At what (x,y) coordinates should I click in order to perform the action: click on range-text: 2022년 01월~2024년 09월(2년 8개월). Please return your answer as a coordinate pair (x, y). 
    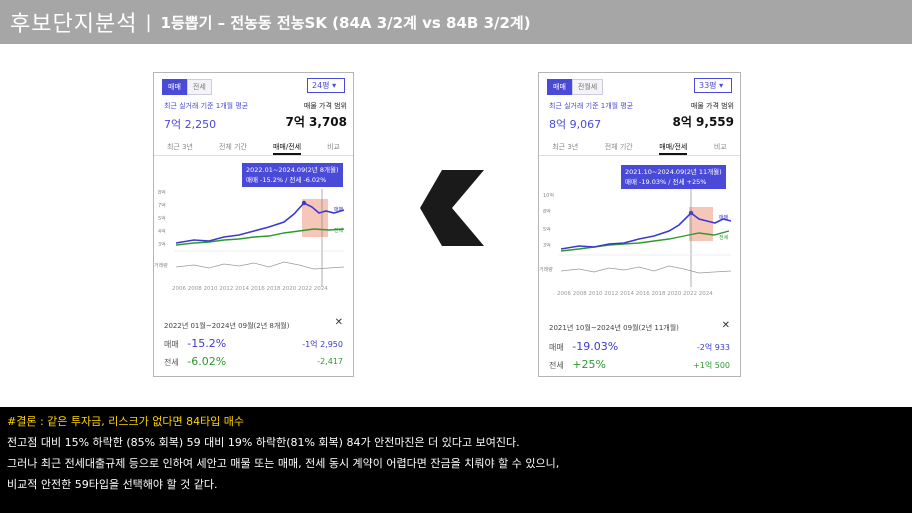
    Looking at the image, I should click on (227, 326).